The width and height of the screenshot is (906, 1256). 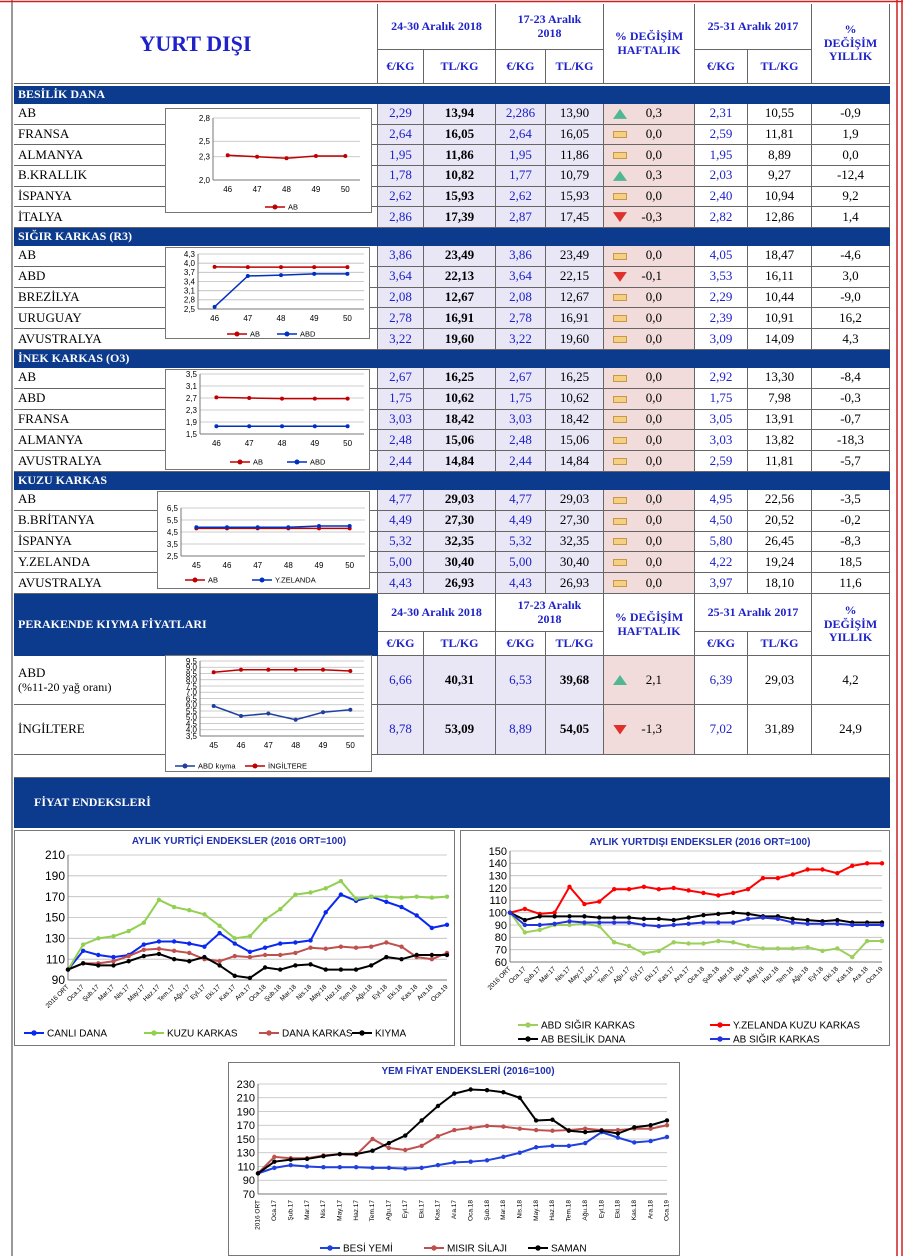 I want to click on x-tick-label: 50, so click(x=350, y=745).